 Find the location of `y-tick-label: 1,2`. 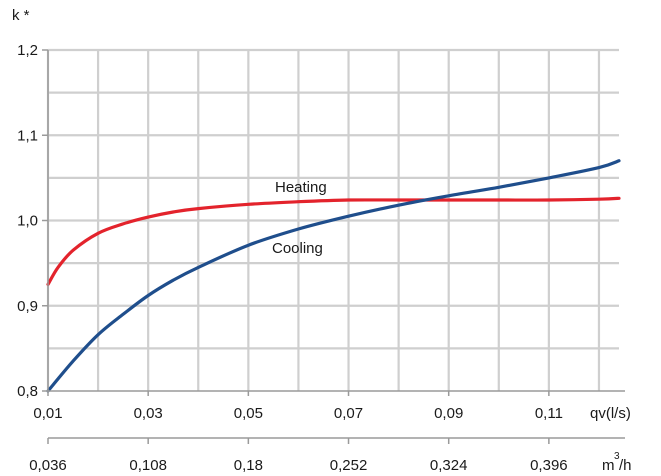

y-tick-label: 1,2 is located at coordinates (27, 50).